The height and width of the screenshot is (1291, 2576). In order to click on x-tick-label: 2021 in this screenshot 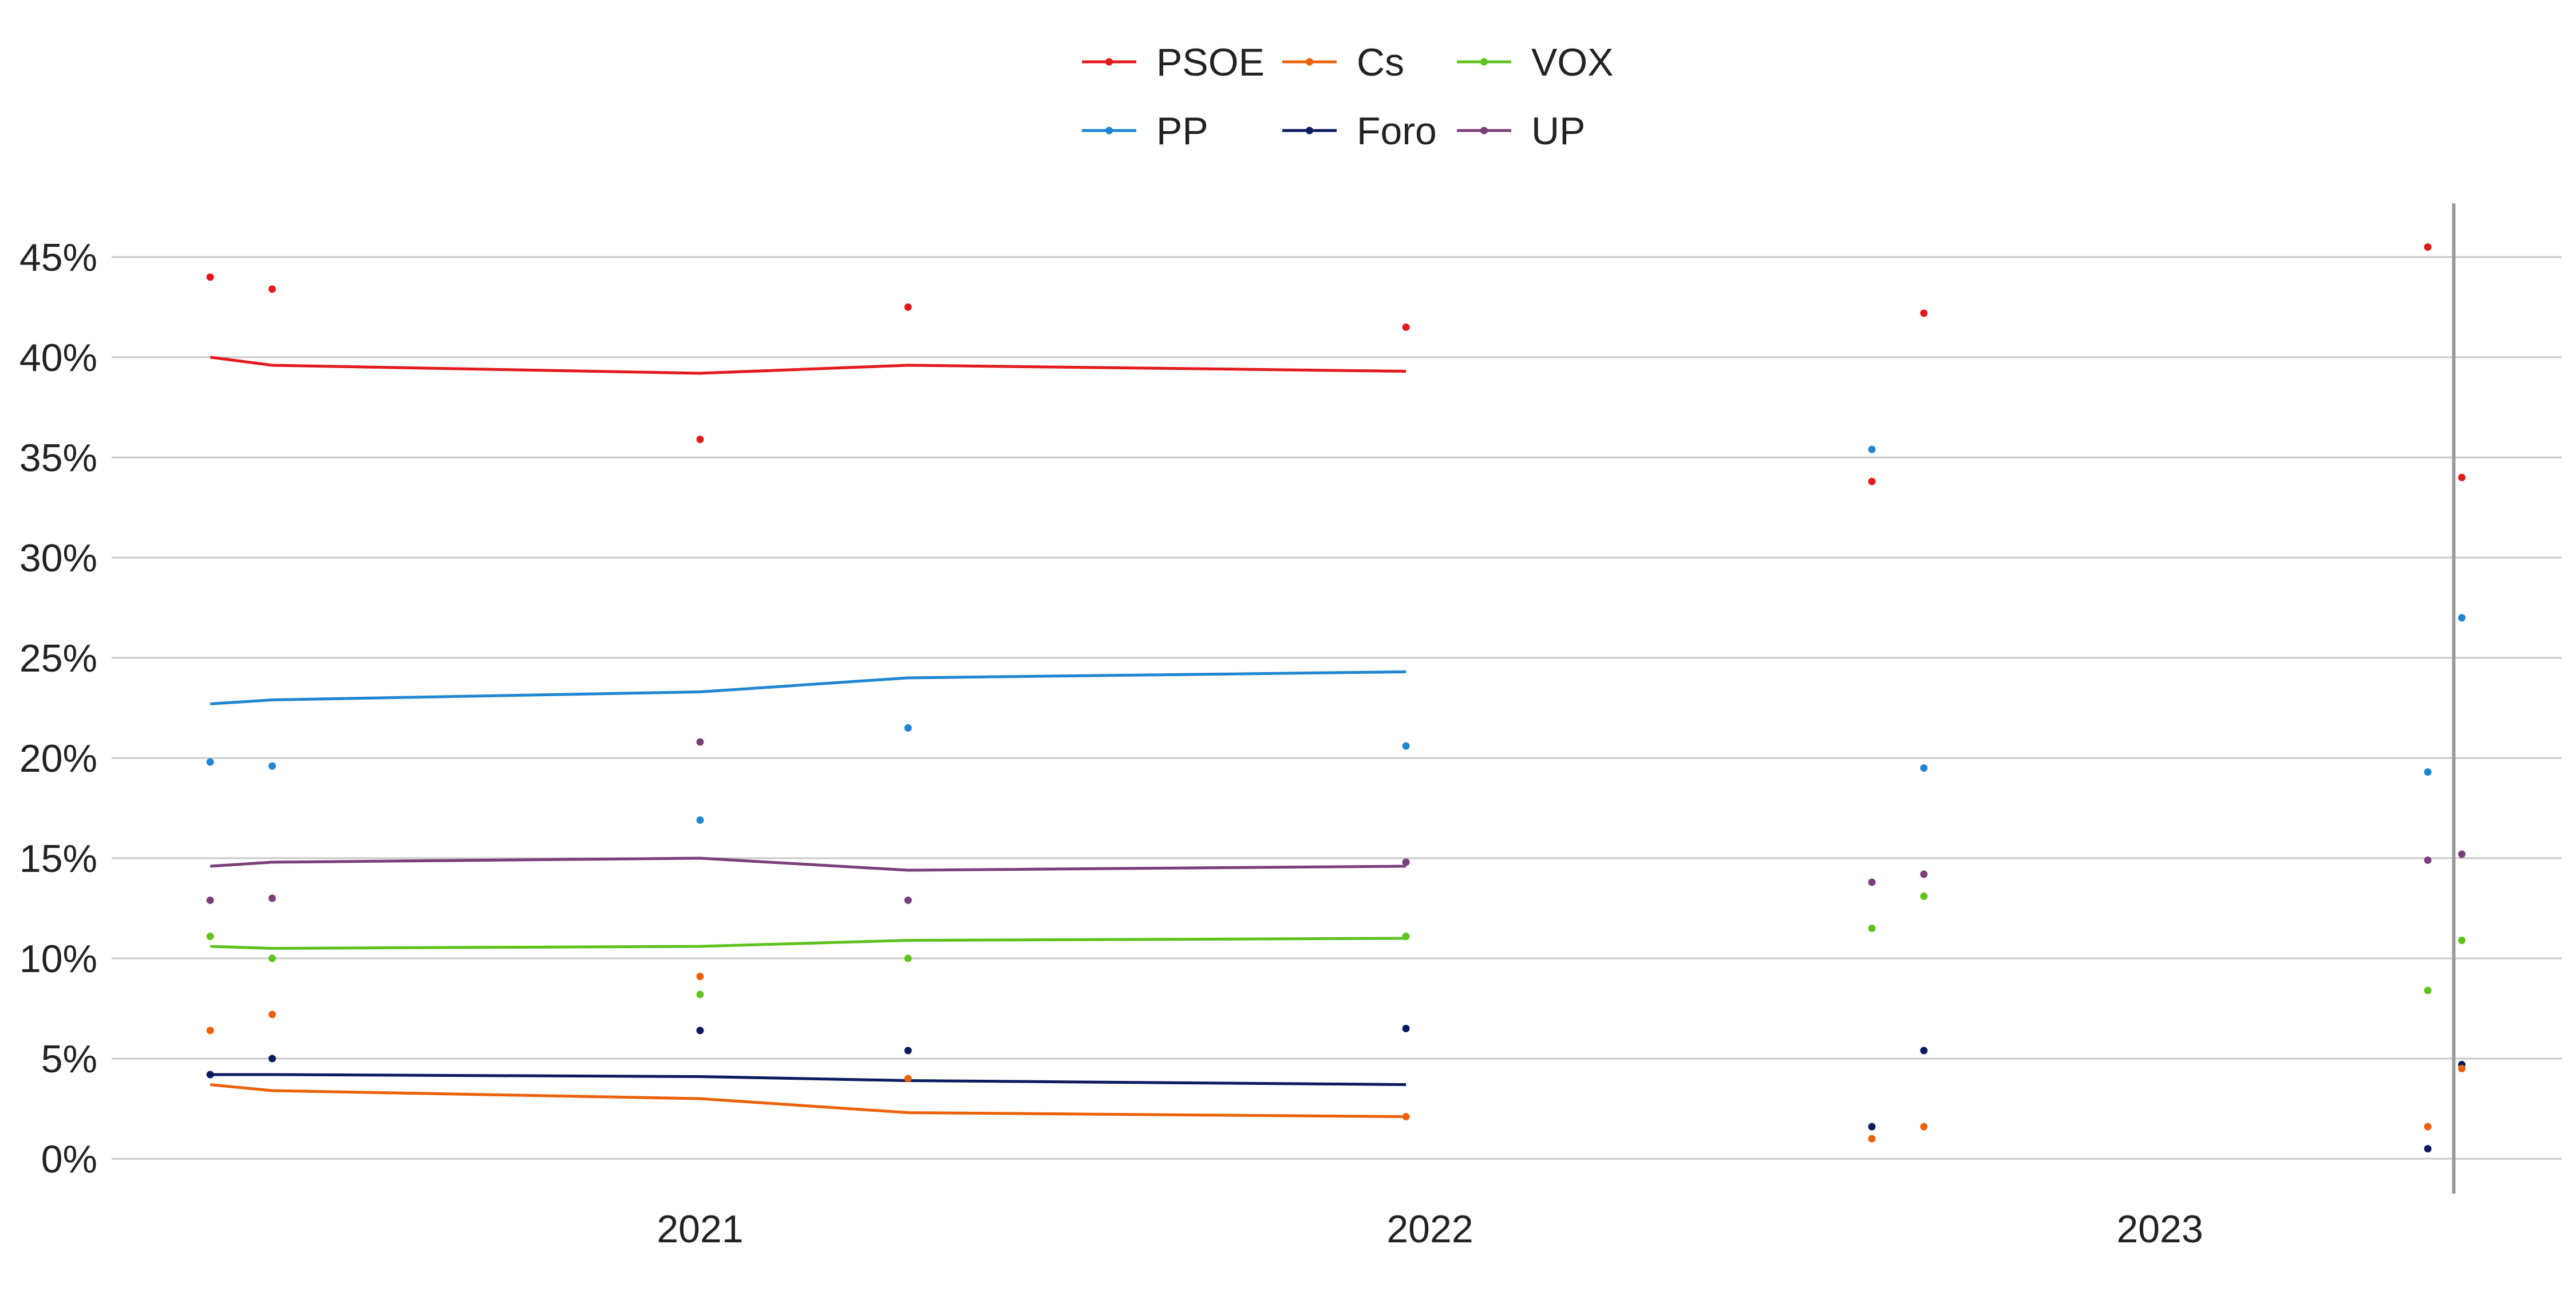, I will do `click(700, 1229)`.